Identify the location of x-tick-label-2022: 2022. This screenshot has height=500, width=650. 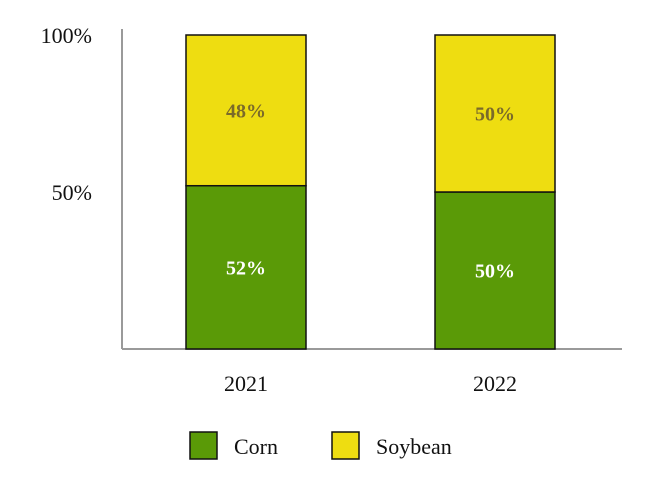
(495, 383).